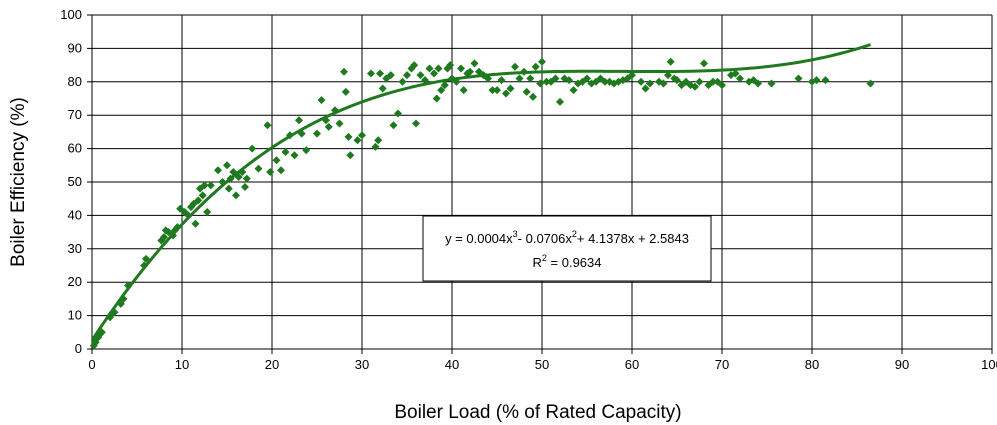 Image resolution: width=997 pixels, height=425 pixels. What do you see at coordinates (75, 47) in the screenshot?
I see `y-tick-label: 90` at bounding box center [75, 47].